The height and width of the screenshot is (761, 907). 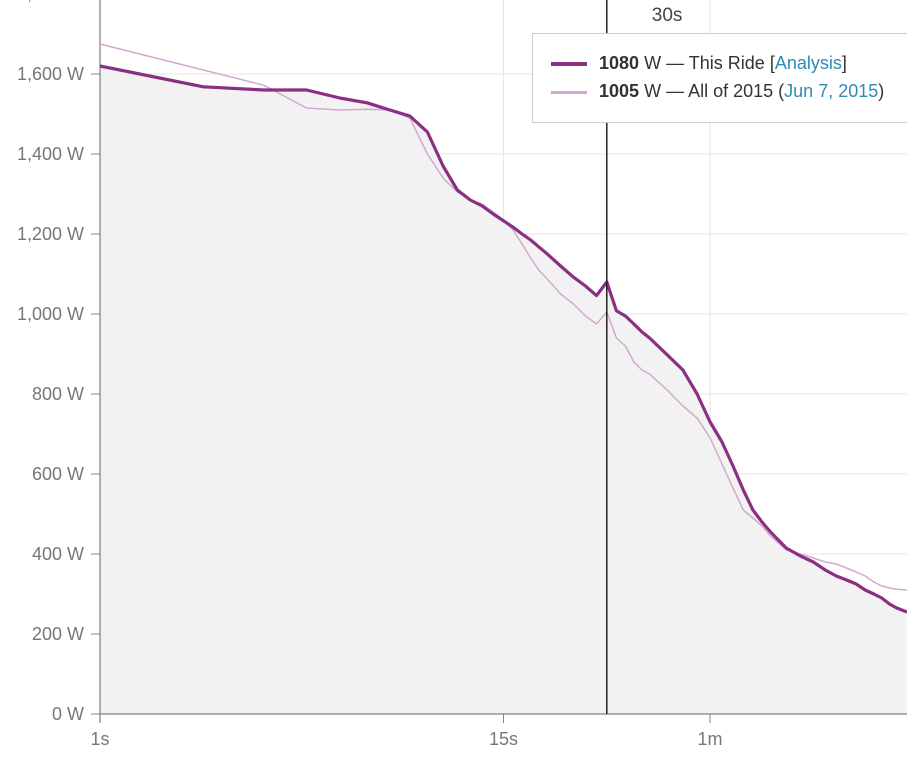 I want to click on best-date-link: Jun 7, 2015, so click(x=831, y=91).